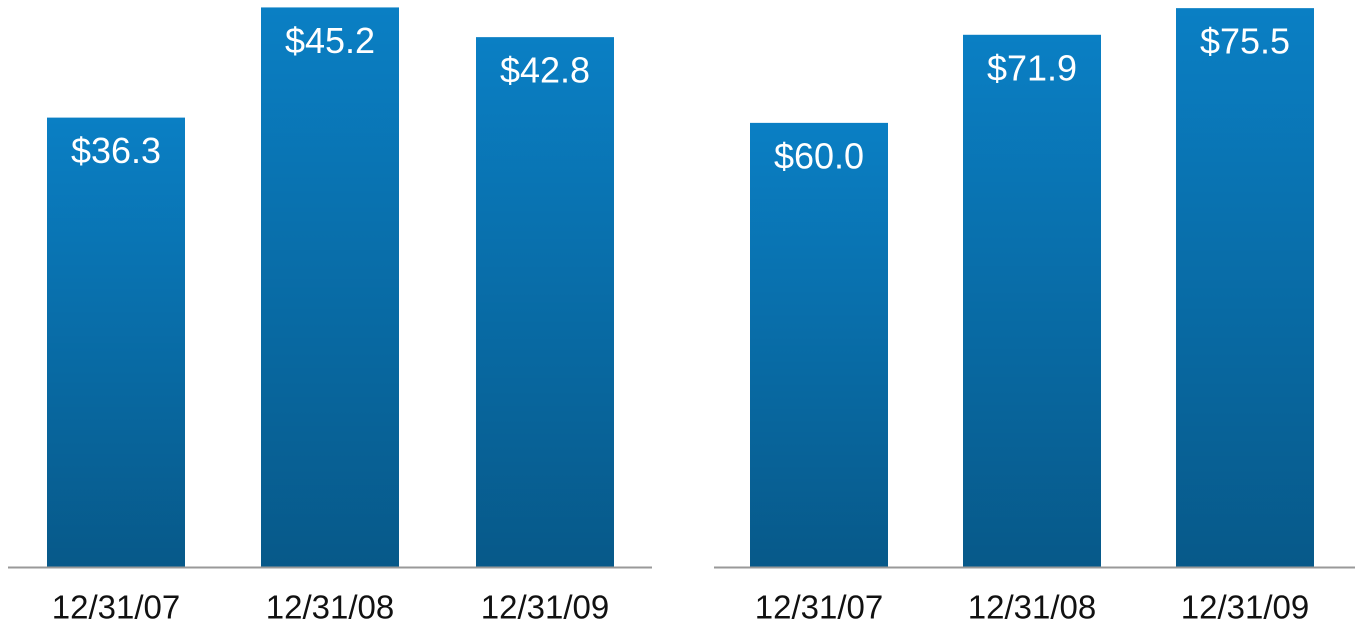 The width and height of the screenshot is (1355, 631). What do you see at coordinates (330, 40) in the screenshot?
I see `value-label: $45.2` at bounding box center [330, 40].